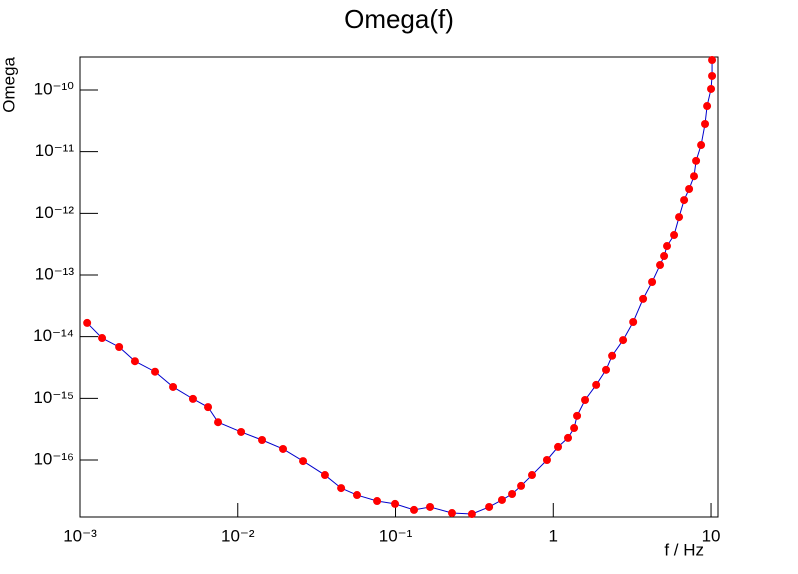 This screenshot has width=798, height=574. What do you see at coordinates (54, 88) in the screenshot?
I see `y-tick-label: 10⁻¹⁰` at bounding box center [54, 88].